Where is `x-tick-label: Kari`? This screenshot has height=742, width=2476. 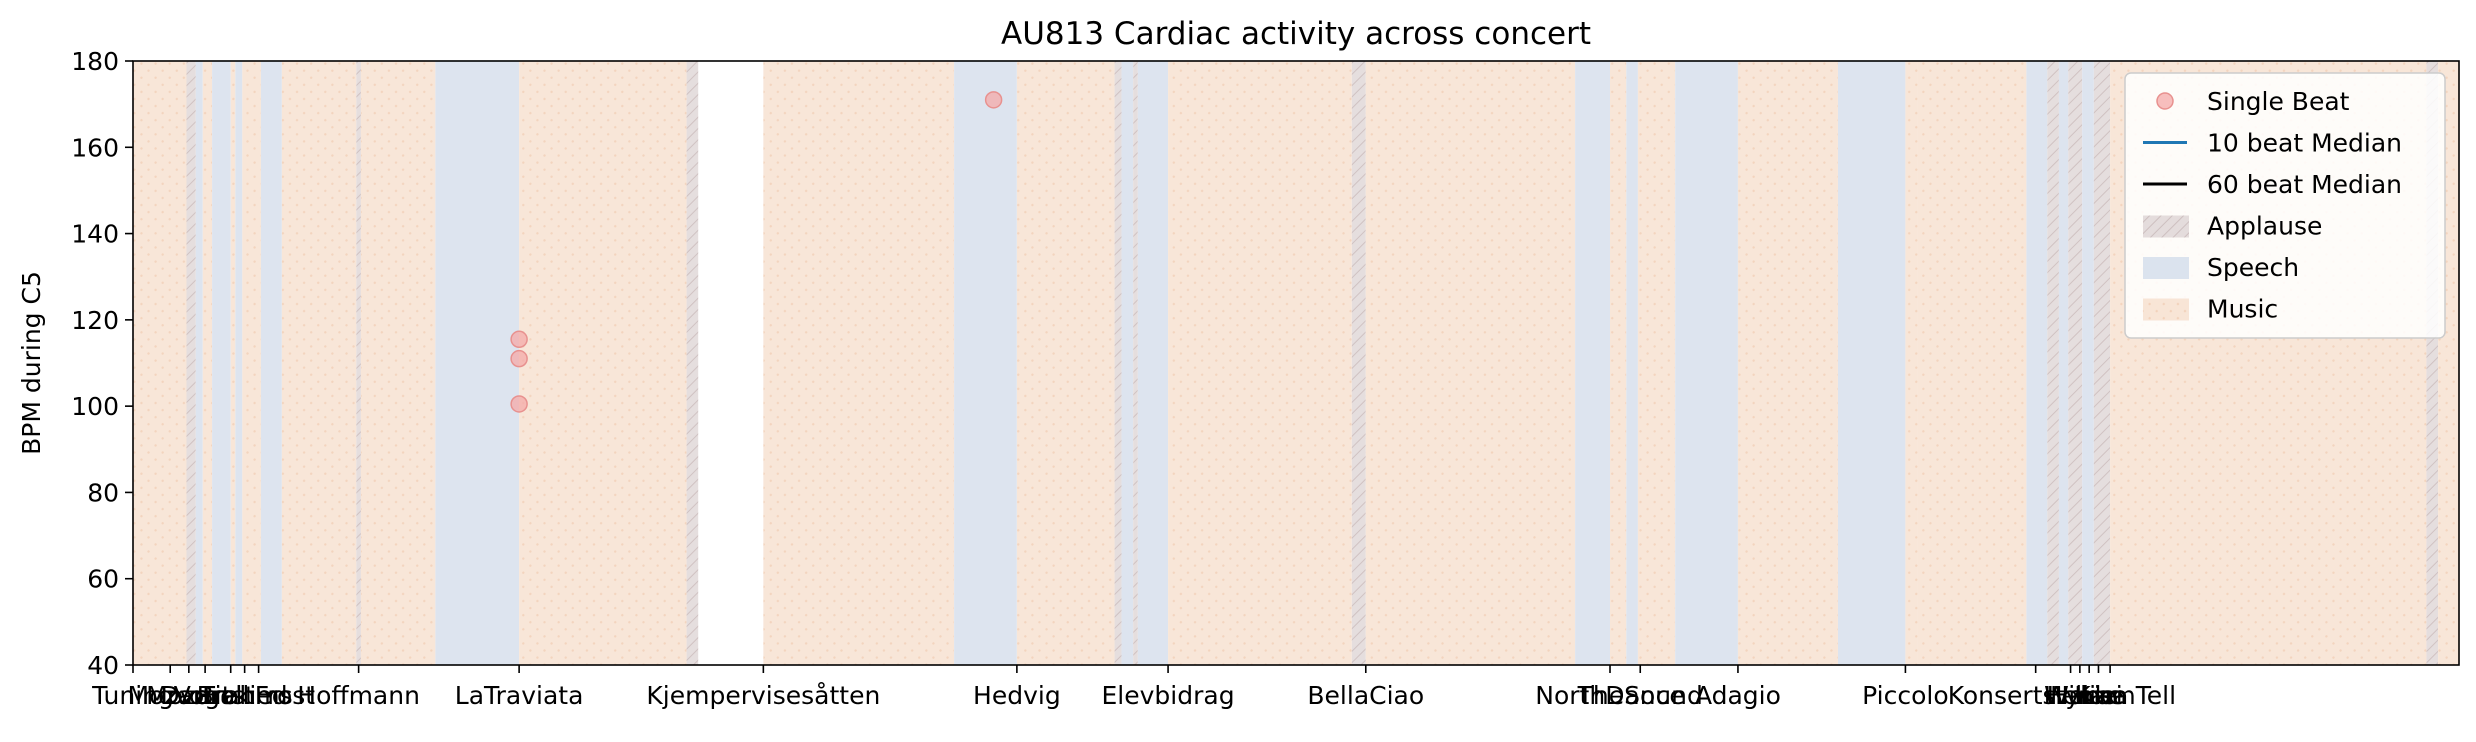 x-tick-label: Kari is located at coordinates (2098, 695).